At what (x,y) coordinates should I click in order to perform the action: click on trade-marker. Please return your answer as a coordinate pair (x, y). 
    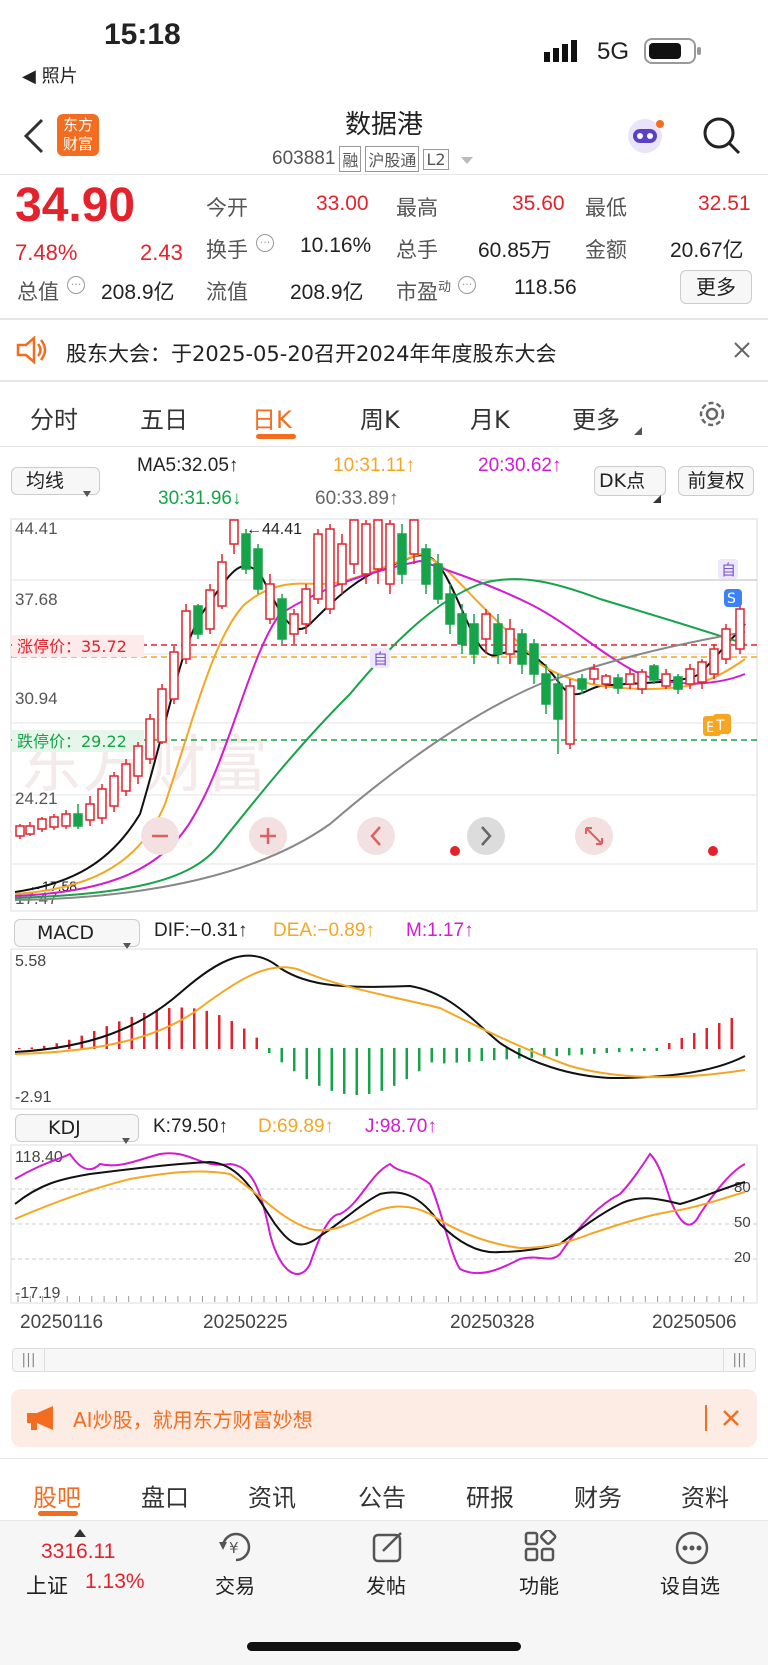
    Looking at the image, I should click on (722, 724).